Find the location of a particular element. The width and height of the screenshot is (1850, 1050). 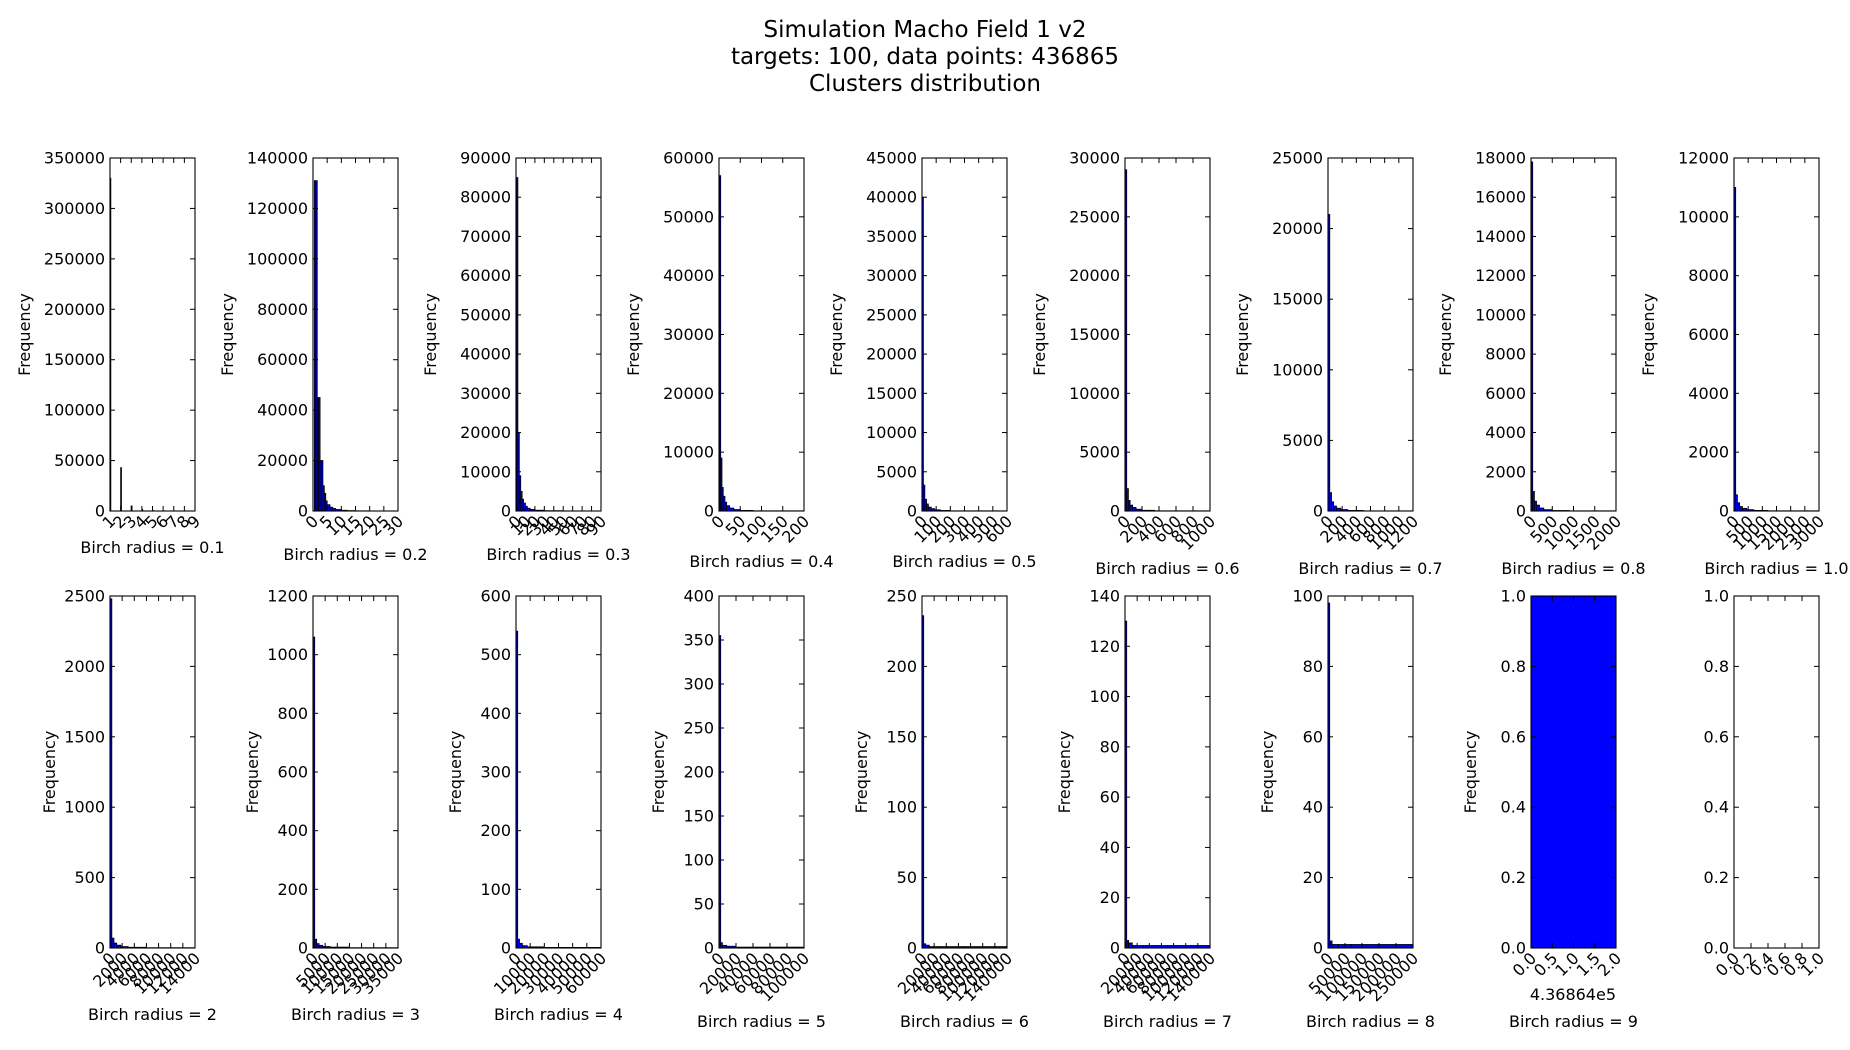

x-offset-text: 4.36864e5 is located at coordinates (1573, 994).